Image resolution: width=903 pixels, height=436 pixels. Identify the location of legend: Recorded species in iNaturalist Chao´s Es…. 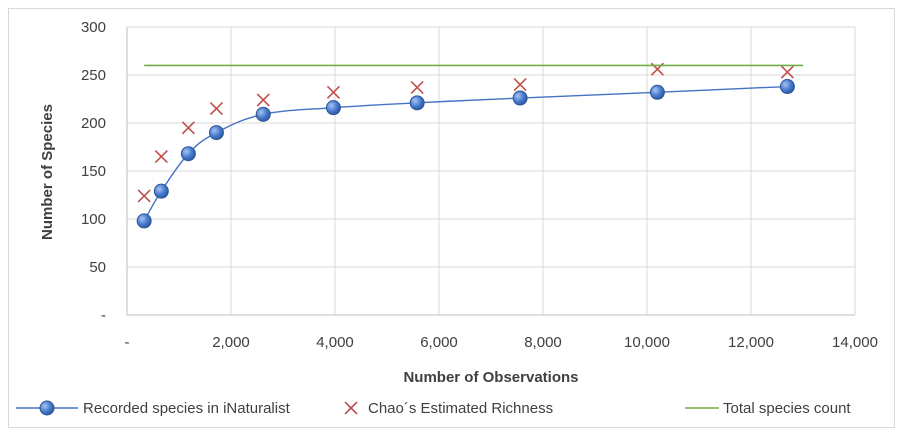
(433, 408).